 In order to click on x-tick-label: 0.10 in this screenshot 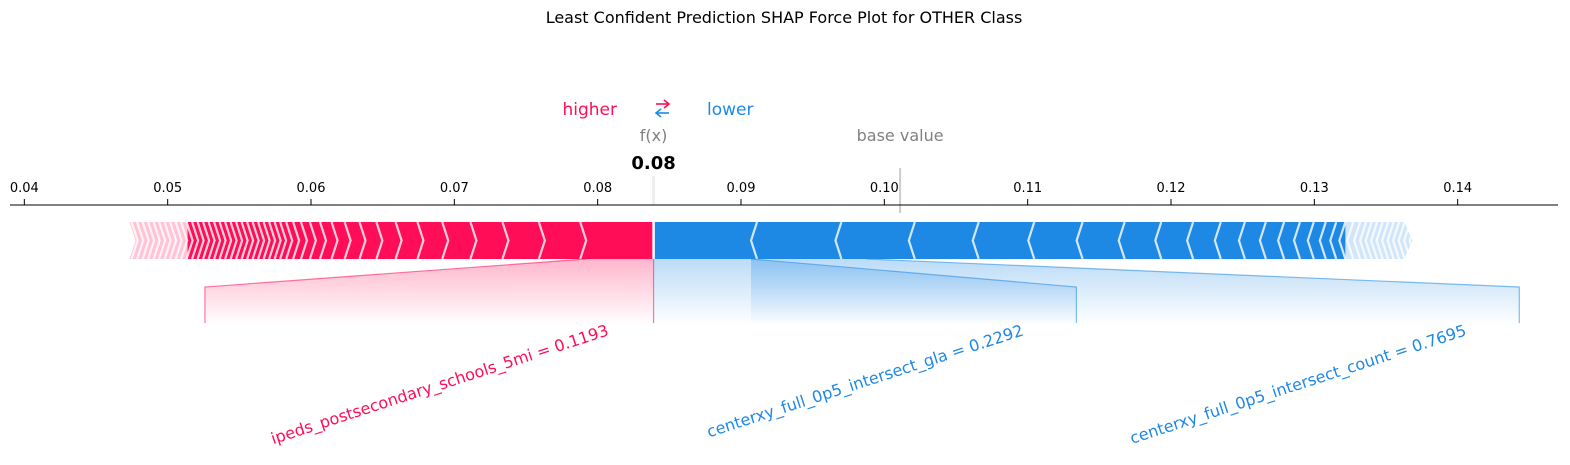, I will do `click(884, 188)`.